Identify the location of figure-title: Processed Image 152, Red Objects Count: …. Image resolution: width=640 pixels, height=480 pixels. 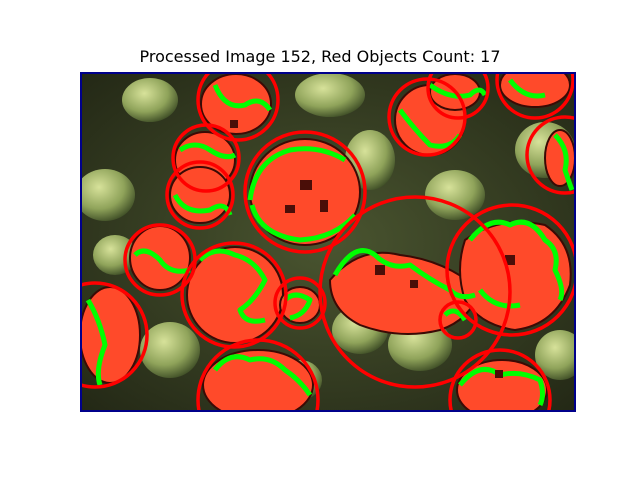
(320, 56).